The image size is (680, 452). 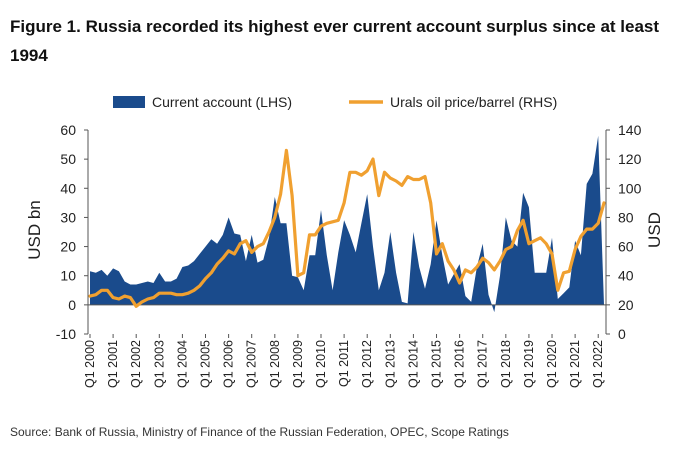 I want to click on x-tick-label: Q1 2016, so click(x=460, y=364).